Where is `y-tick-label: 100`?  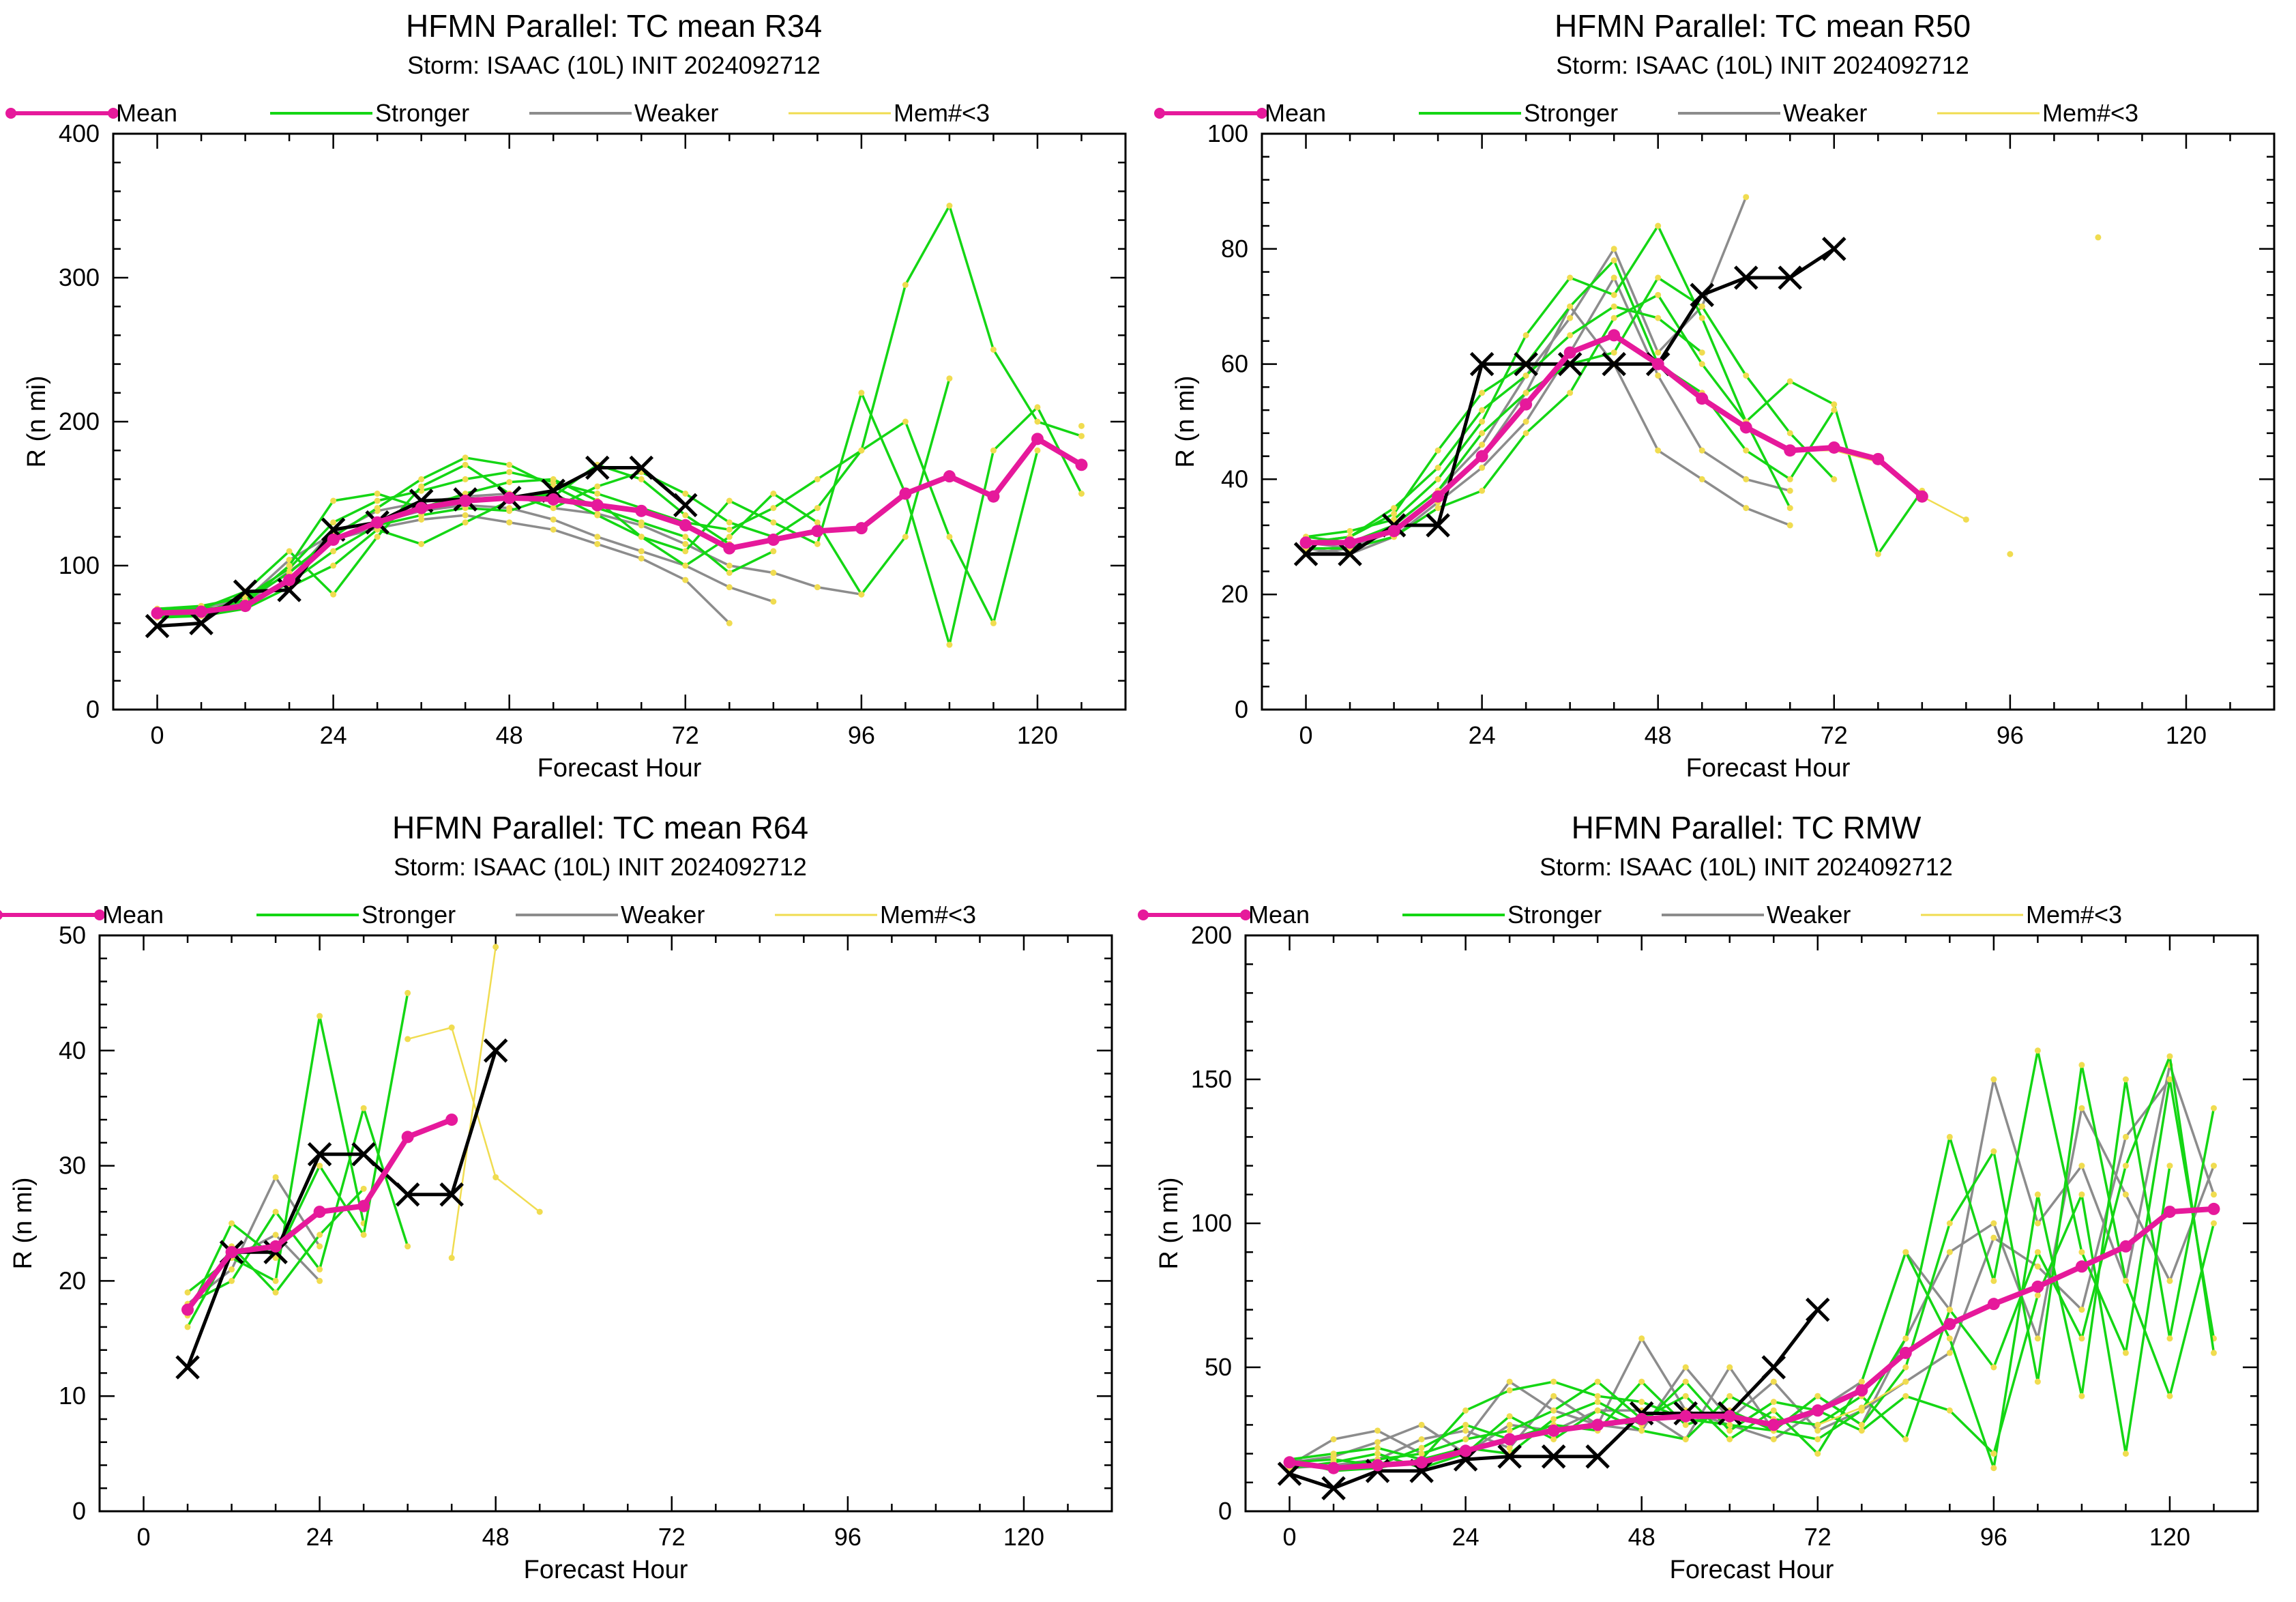 y-tick-label: 100 is located at coordinates (1211, 1223).